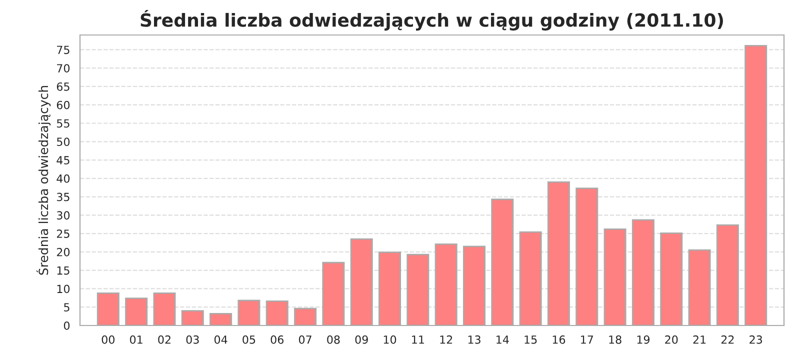 Image resolution: width=800 pixels, height=350 pixels. Describe the element at coordinates (136, 339) in the screenshot. I see `x-tick-label: 01` at that location.